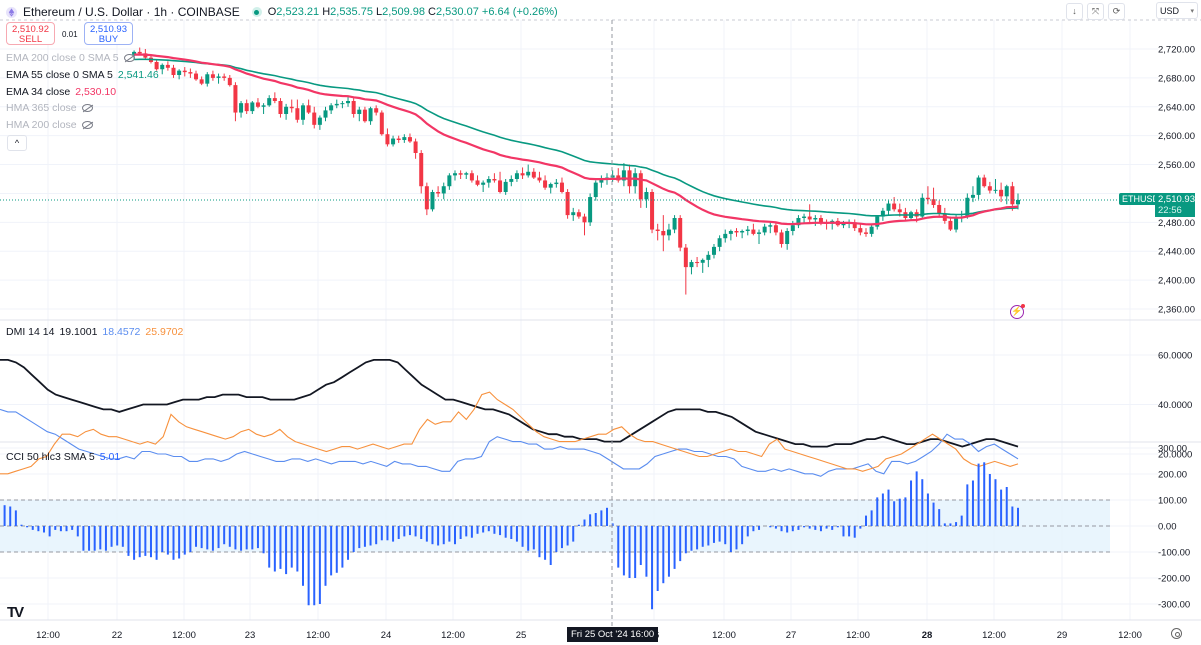 This screenshot has height=645, width=1201. I want to click on scale-toolbar: ↓ ⤧ ⟳, so click(1095, 11).